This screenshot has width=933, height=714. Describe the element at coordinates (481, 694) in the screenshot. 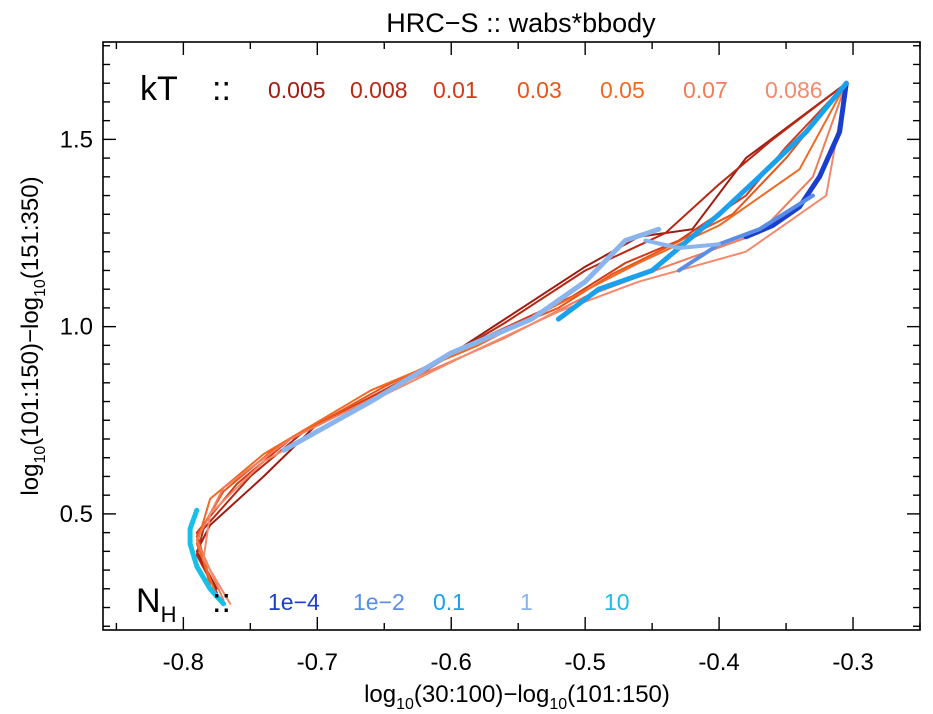

I see `x-axis-label-mid: (30:100)−log` at that location.